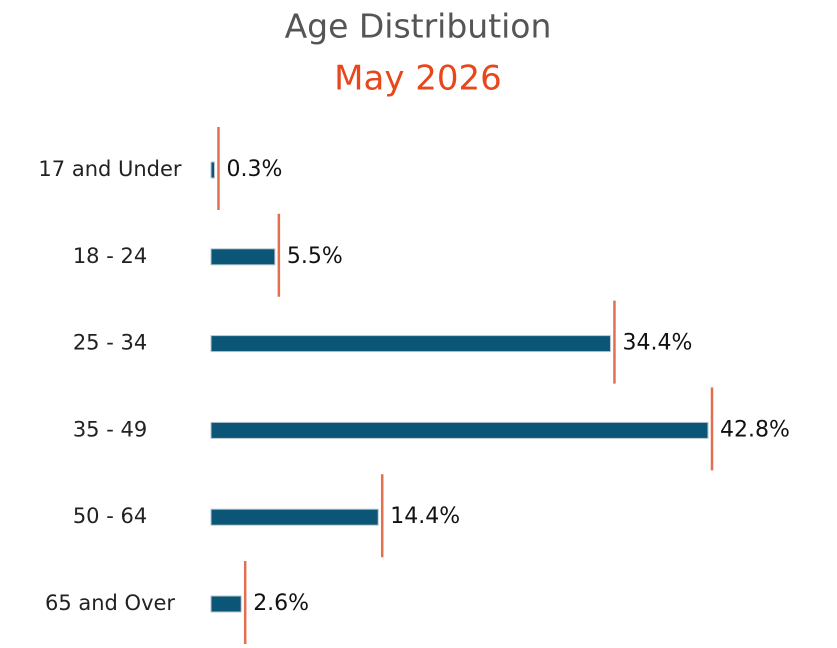  I want to click on category-label: 65 and Over, so click(110, 603).